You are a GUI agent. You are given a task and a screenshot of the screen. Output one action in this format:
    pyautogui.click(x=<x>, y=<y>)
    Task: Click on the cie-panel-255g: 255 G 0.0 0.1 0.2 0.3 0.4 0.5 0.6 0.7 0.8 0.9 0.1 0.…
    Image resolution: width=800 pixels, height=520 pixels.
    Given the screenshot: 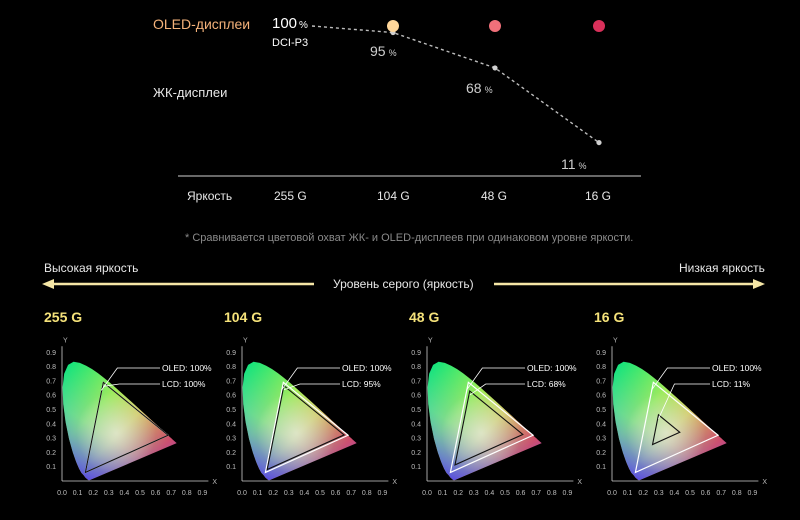 What is the action you would take?
    pyautogui.click(x=130, y=410)
    